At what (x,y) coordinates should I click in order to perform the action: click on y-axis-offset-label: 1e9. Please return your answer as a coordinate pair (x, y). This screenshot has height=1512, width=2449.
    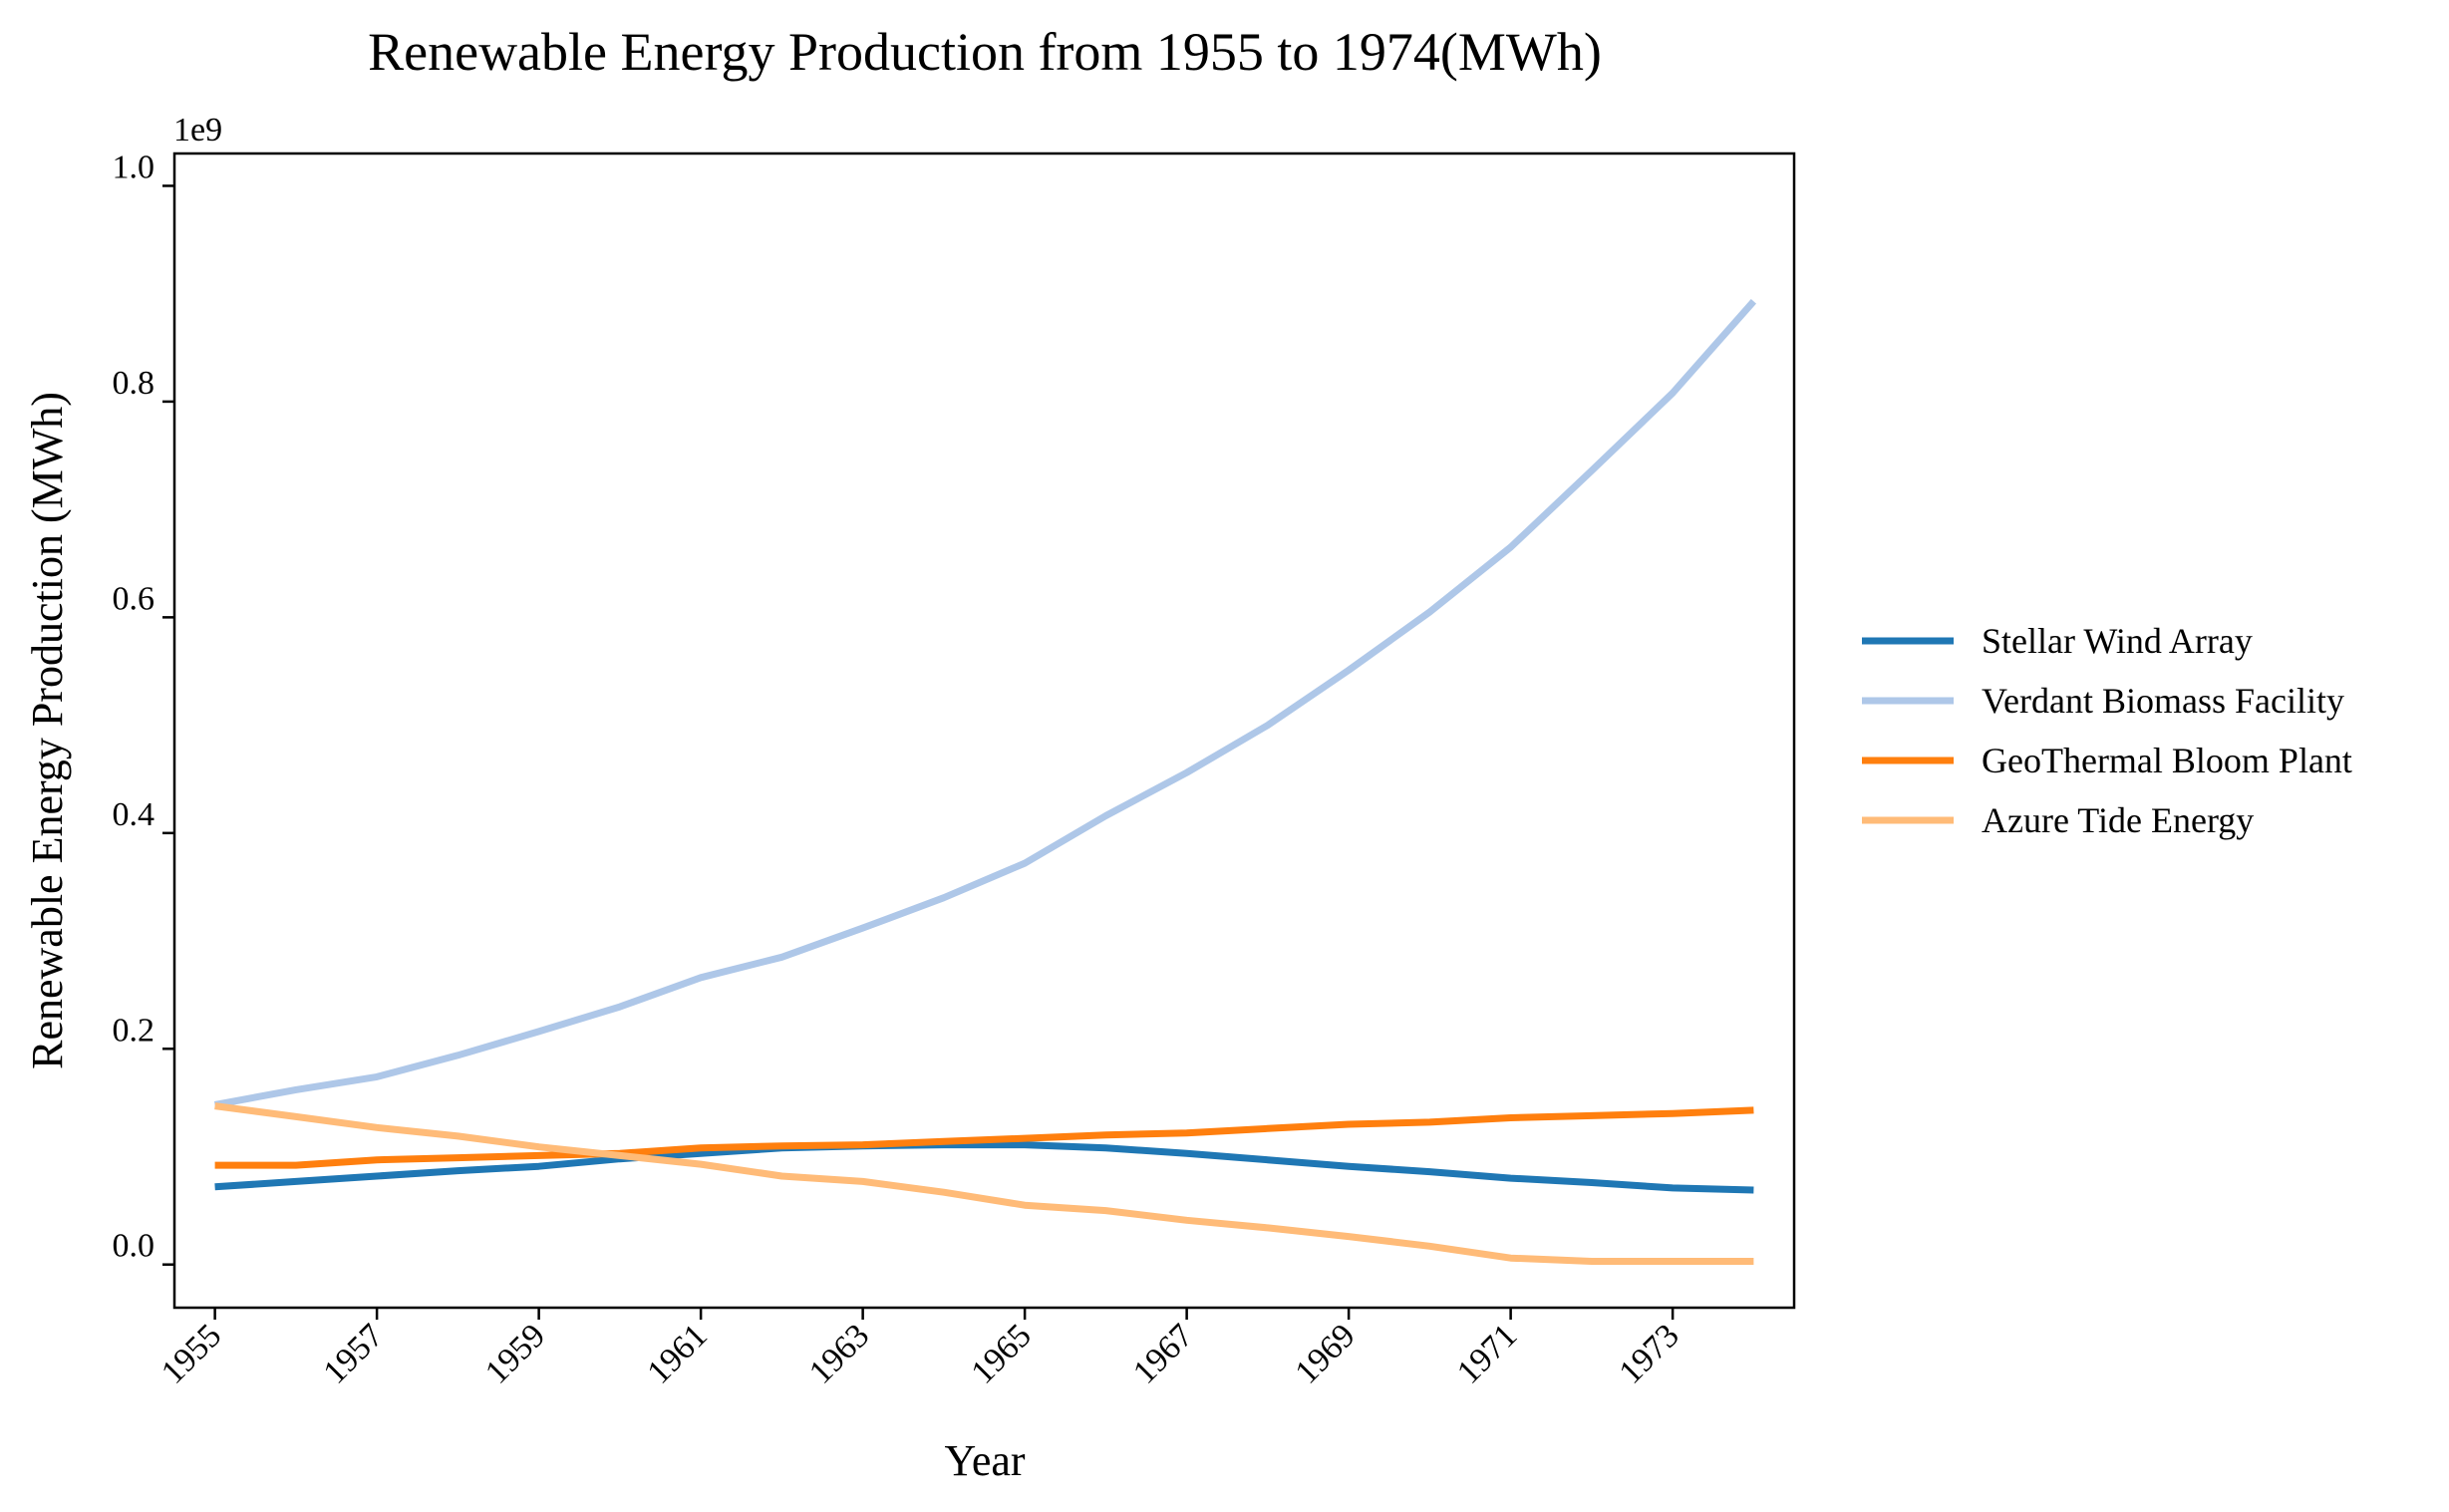
    Looking at the image, I should click on (197, 130).